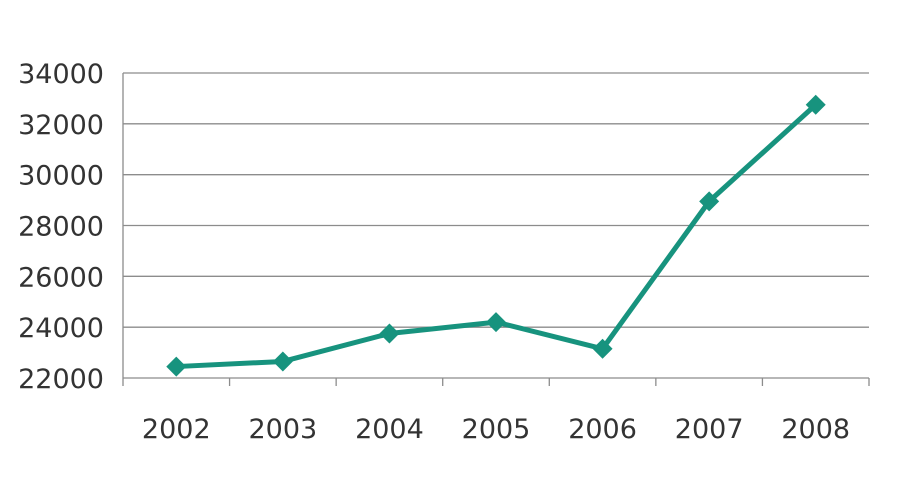  I want to click on y-tick-label: 28000, so click(61, 227).